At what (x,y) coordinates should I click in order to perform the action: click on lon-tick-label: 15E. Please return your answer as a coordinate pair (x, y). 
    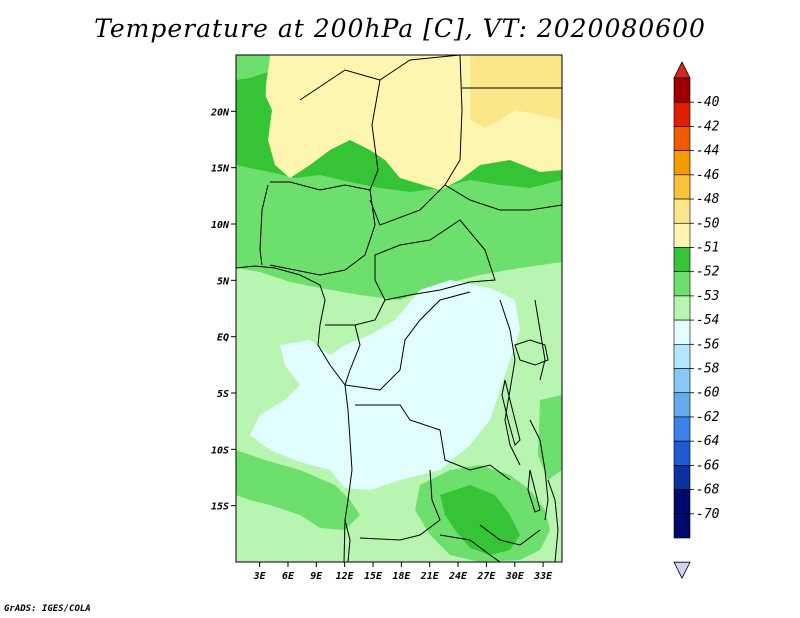
    Looking at the image, I should click on (373, 576).